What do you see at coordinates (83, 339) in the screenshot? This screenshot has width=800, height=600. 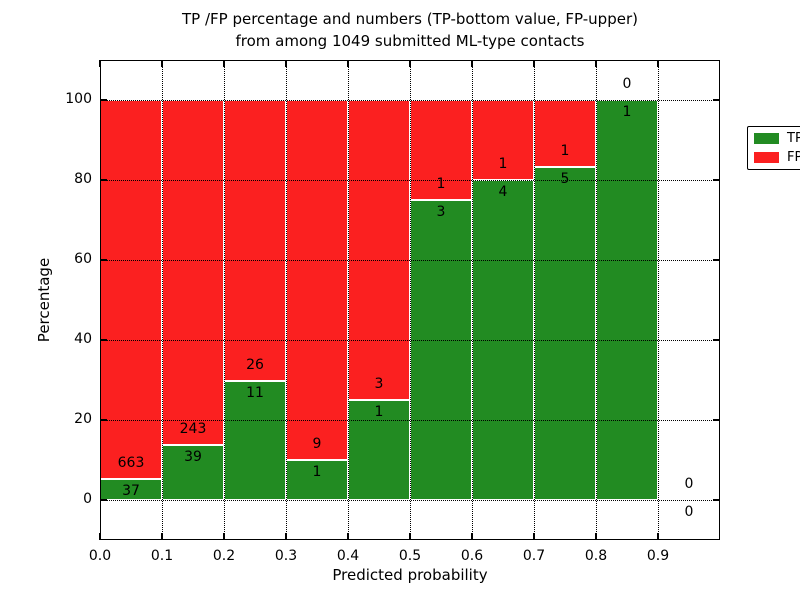 I see `y-tick-label: 40` at bounding box center [83, 339].